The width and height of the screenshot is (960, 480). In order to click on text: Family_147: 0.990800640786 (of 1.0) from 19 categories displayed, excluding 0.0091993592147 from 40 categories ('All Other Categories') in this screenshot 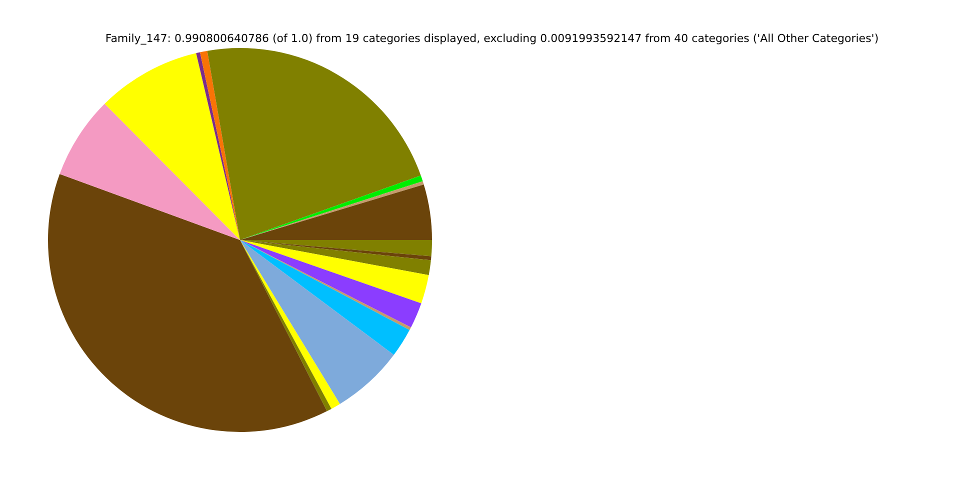, I will do `click(492, 38)`.